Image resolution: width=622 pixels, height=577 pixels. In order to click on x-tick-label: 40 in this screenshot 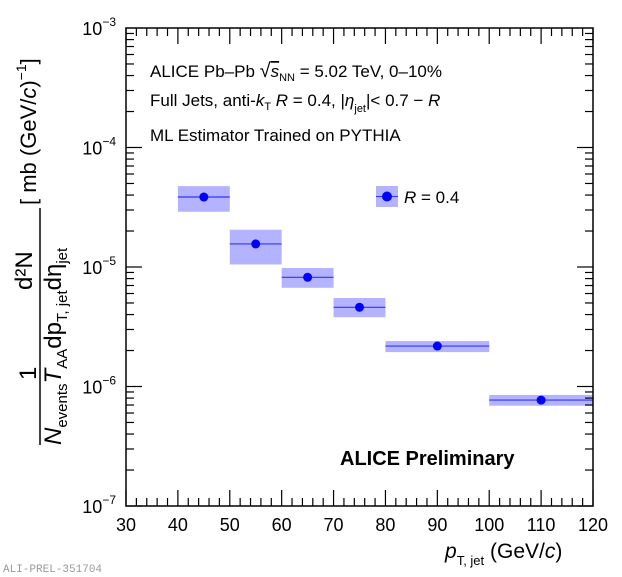, I will do `click(178, 525)`.